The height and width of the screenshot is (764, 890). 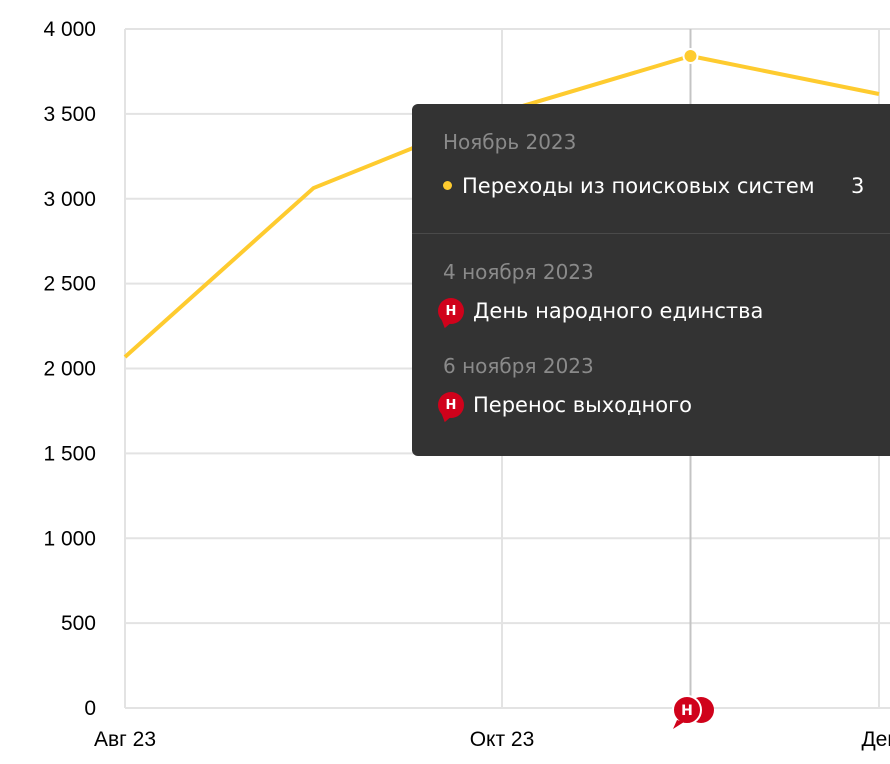 I want to click on y-axis: 0 500 1 000 1 500 2 000 2 500 3 000 3 500 4 000, so click(x=69, y=369).